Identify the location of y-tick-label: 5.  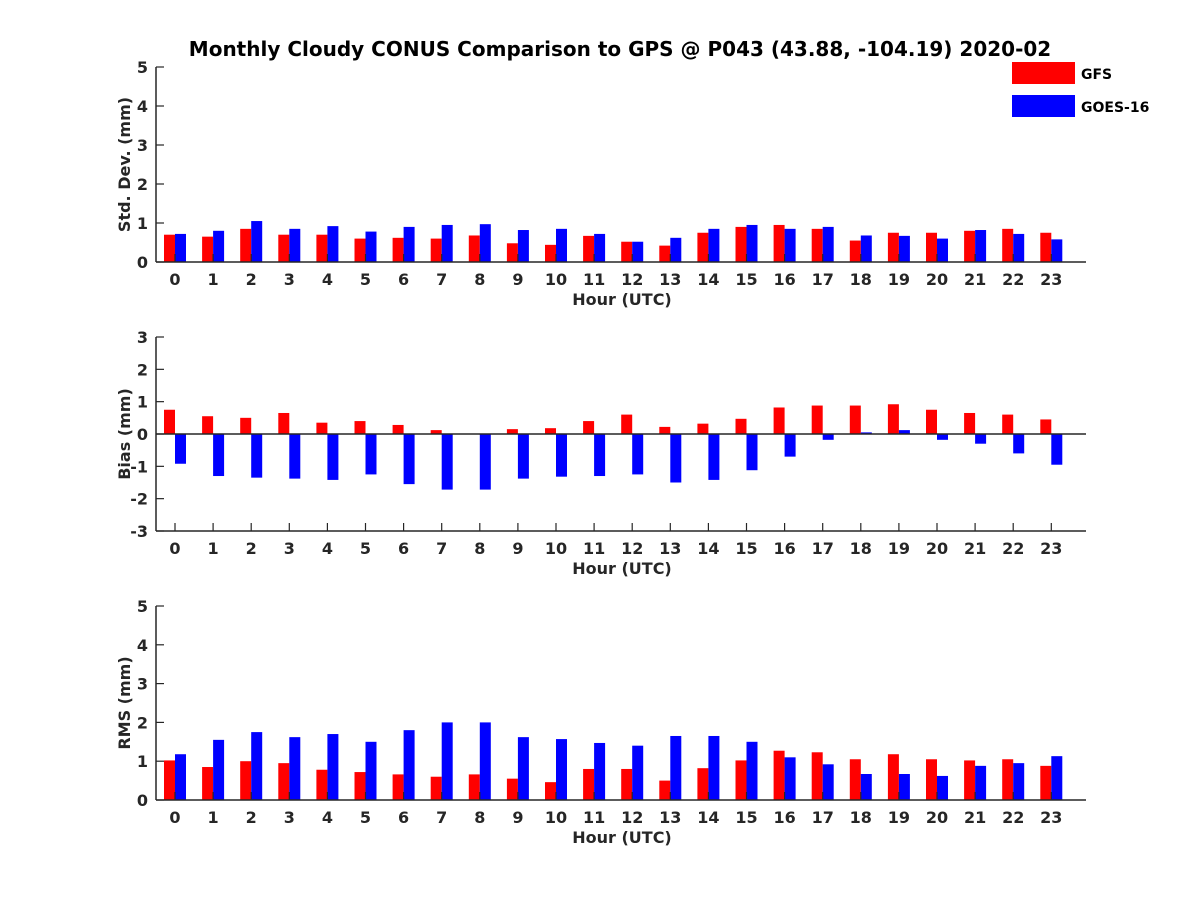
(142, 67).